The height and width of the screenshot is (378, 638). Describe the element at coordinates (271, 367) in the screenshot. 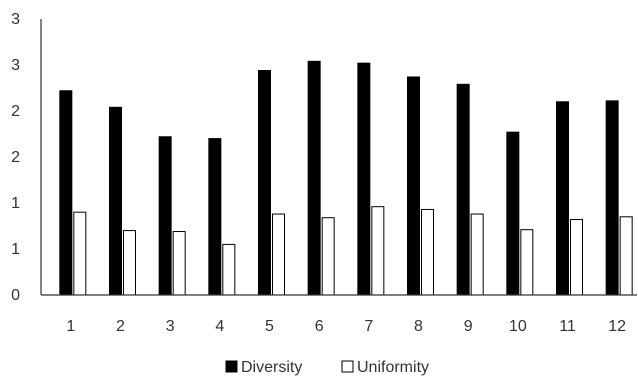

I see `legend-label-diversity: Diversity` at that location.